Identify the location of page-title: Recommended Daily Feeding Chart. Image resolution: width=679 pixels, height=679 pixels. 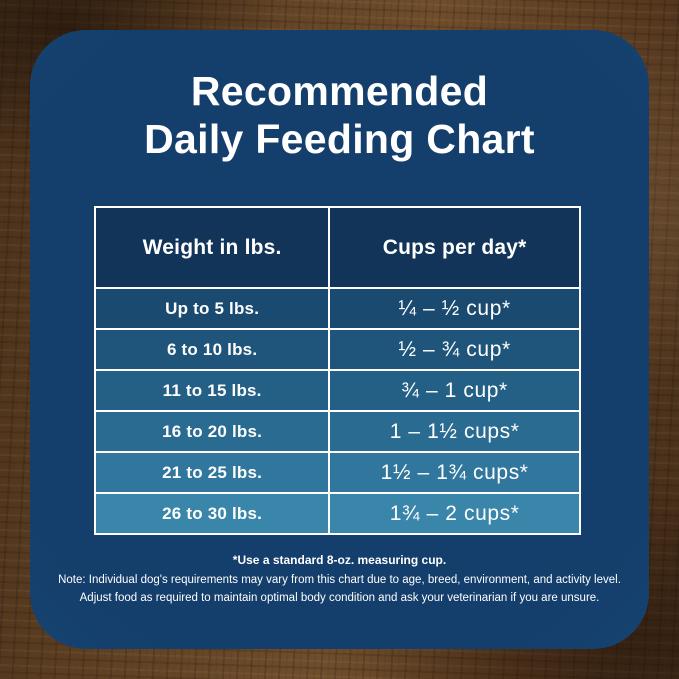
(339, 116).